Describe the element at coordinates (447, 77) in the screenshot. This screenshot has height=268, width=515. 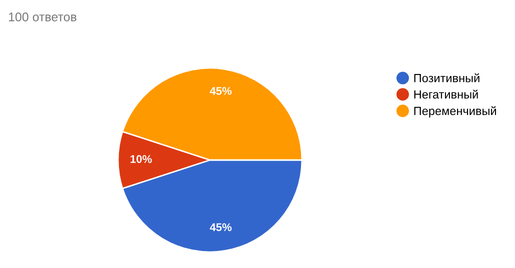
I see `legend-label: Позитивный` at that location.